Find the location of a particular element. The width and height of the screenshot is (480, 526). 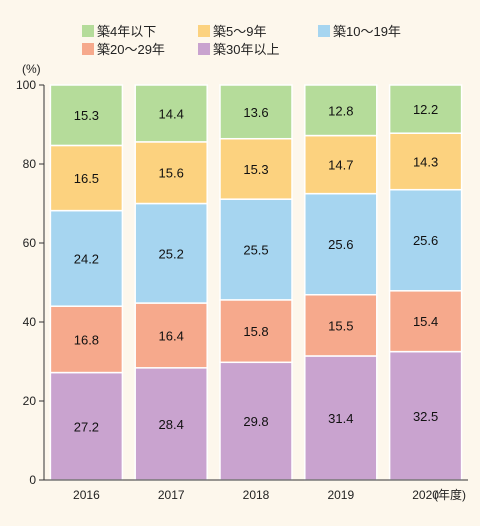

bar-value-label: 16.4 is located at coordinates (171, 335).